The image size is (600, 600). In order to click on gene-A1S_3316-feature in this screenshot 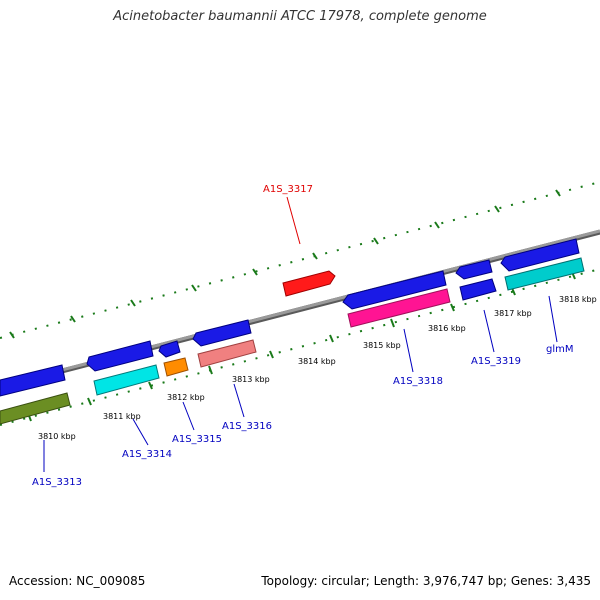, I will do `click(227, 353)`.